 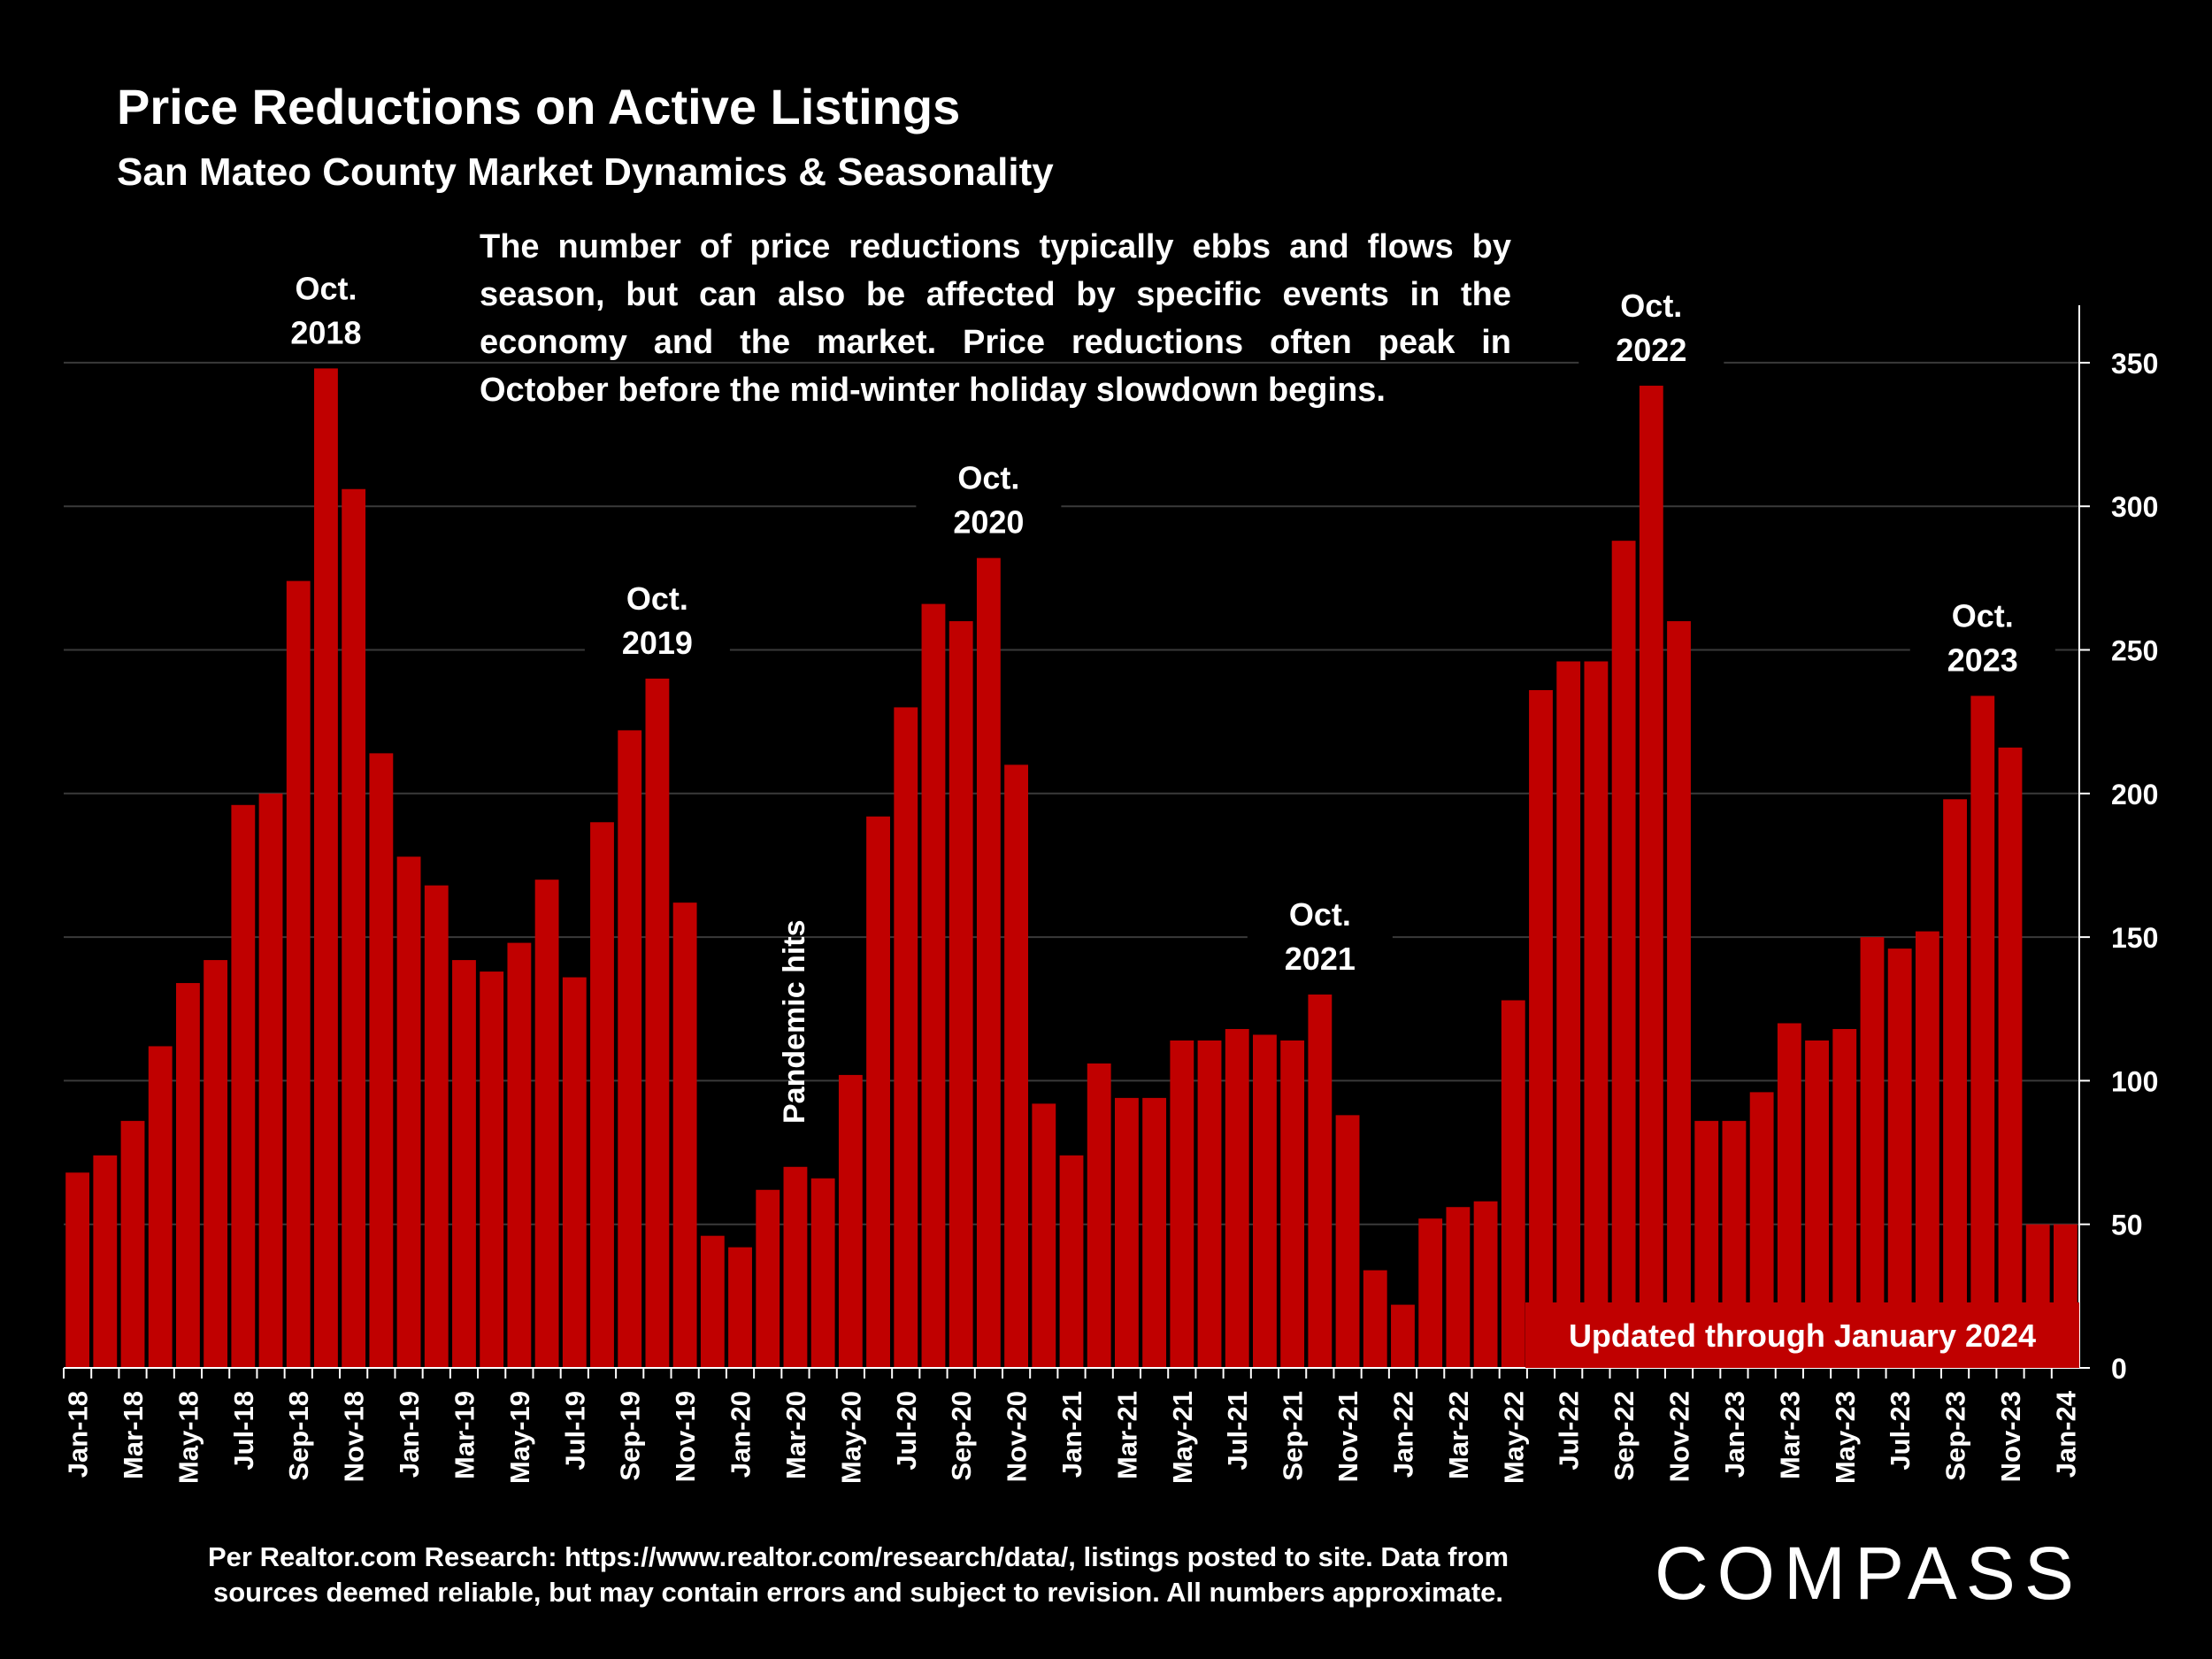 What do you see at coordinates (1071, 1435) in the screenshot?
I see `x-tick-label: Jan-21` at bounding box center [1071, 1435].